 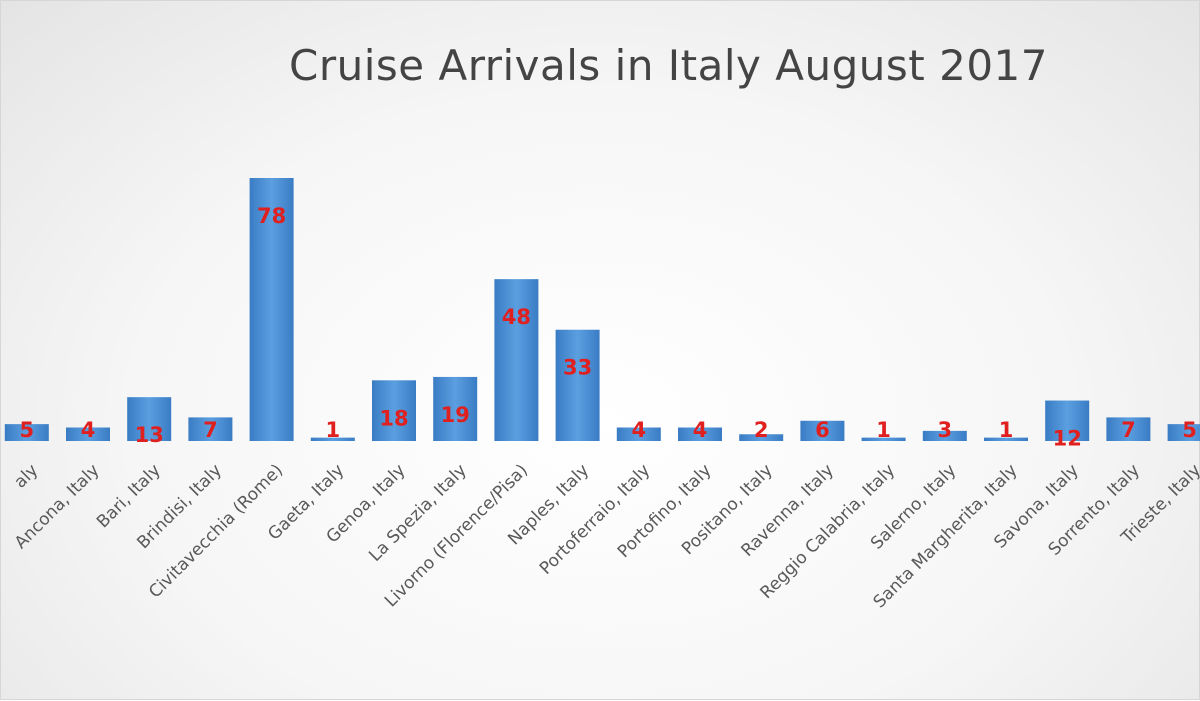 I want to click on data-label-9: 4, so click(x=638, y=430).